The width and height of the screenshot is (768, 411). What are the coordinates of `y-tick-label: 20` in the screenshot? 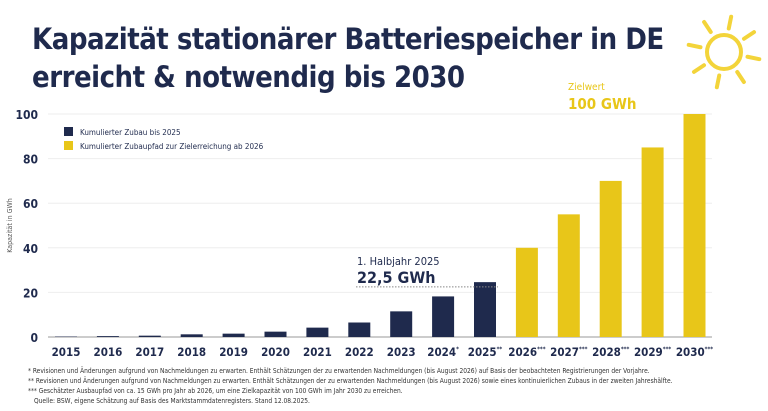 It's located at (30, 293).